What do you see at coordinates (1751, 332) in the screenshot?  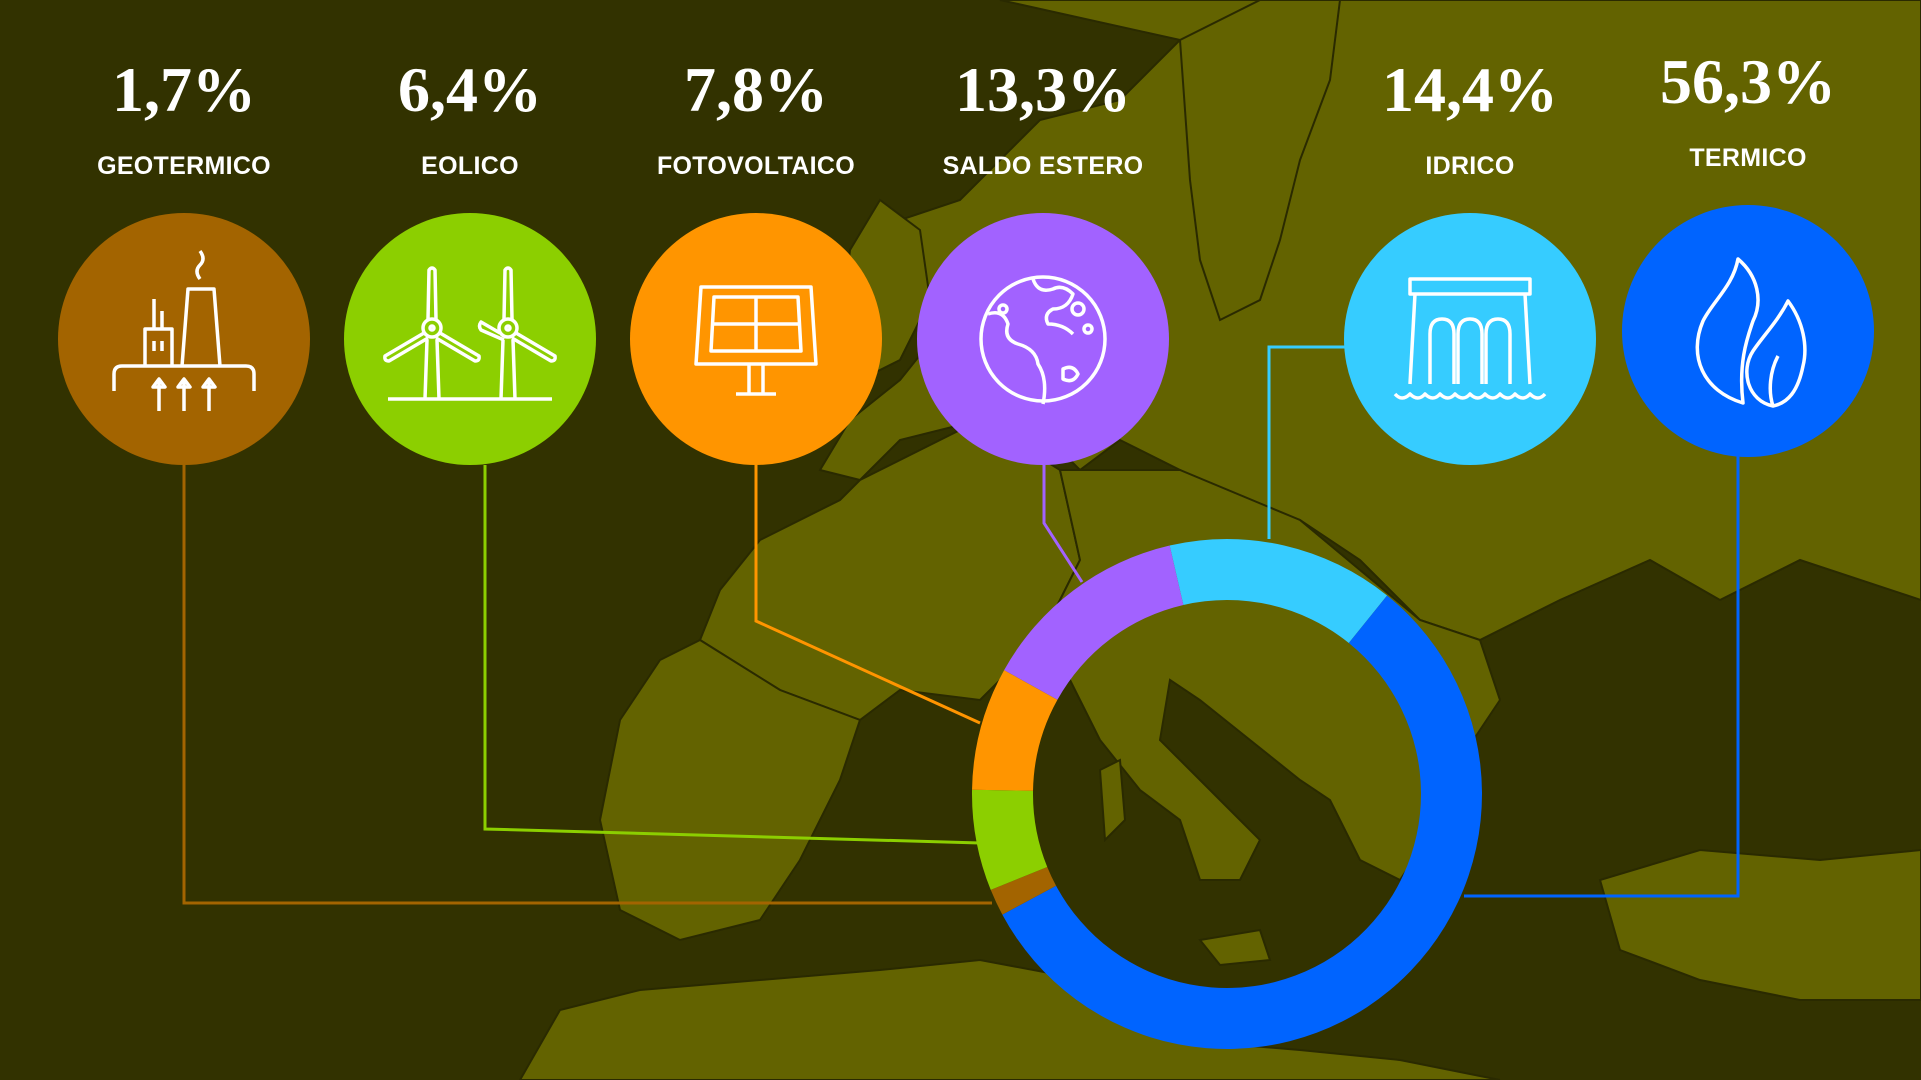 I see `flame-icon` at bounding box center [1751, 332].